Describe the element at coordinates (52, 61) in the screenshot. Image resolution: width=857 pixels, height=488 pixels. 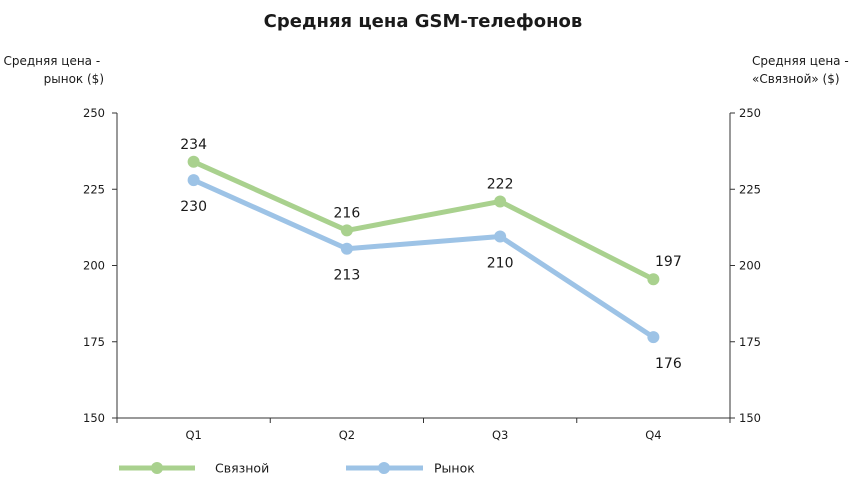
I see `left-axis-title-line-1: Средняя цена -` at that location.